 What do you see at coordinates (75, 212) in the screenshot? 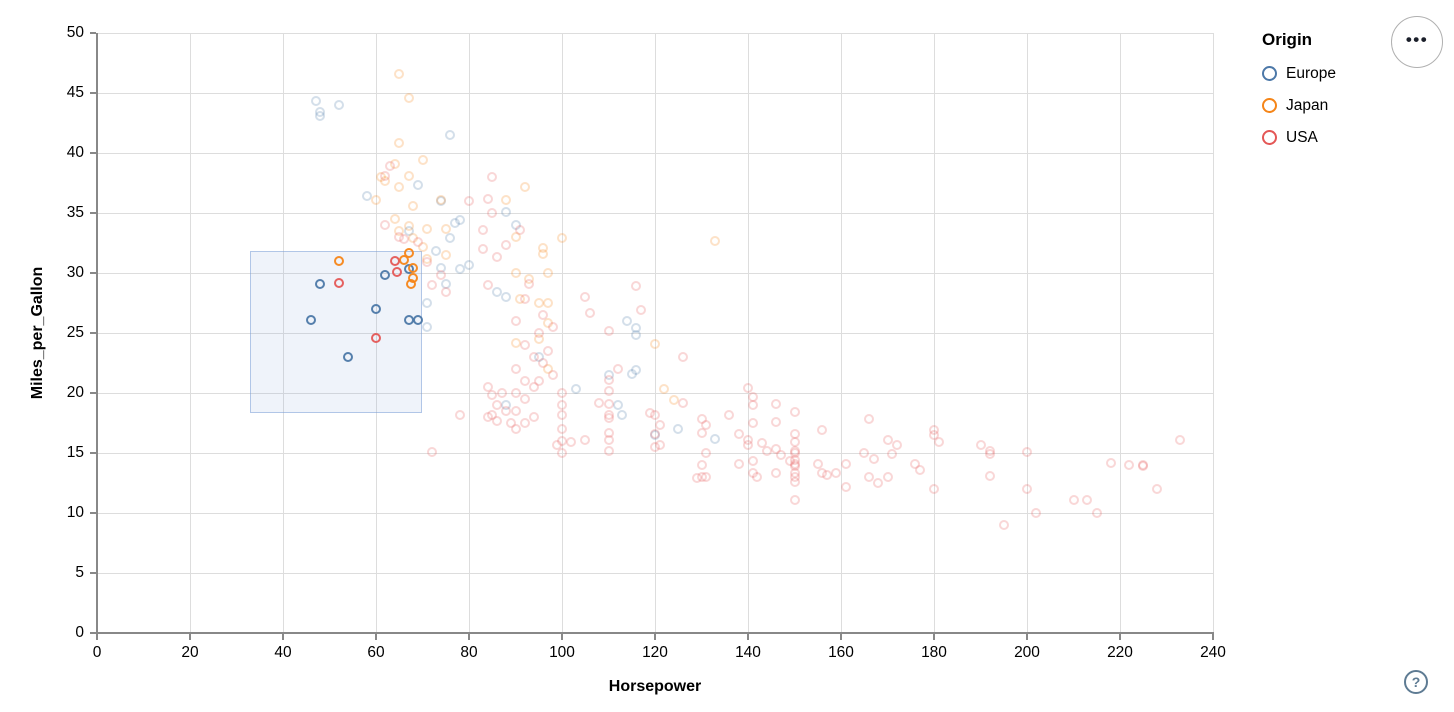
I see `y-tick-label: 35` at bounding box center [75, 212].